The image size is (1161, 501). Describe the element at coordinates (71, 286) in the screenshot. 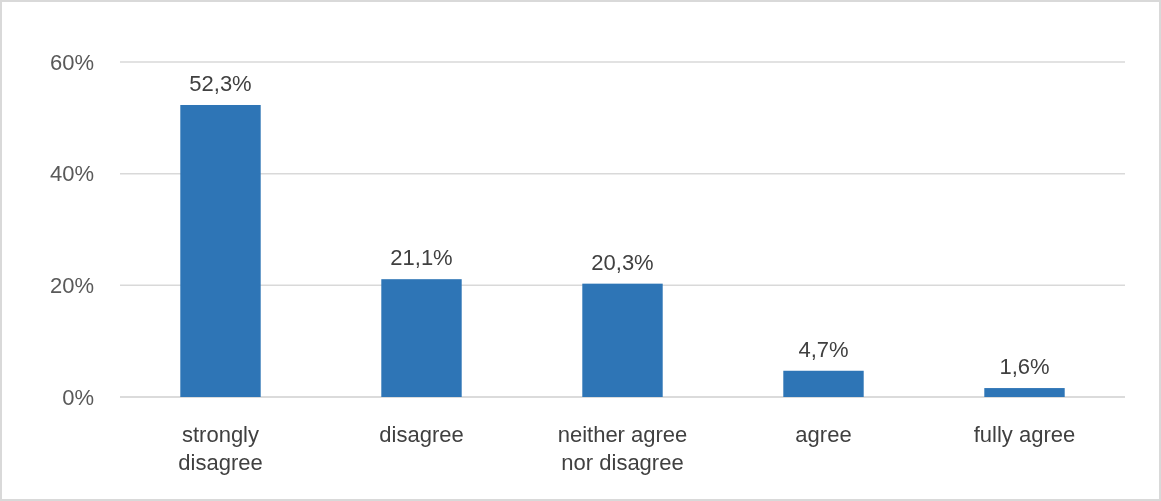

I see `y-tick-label: 20%` at that location.